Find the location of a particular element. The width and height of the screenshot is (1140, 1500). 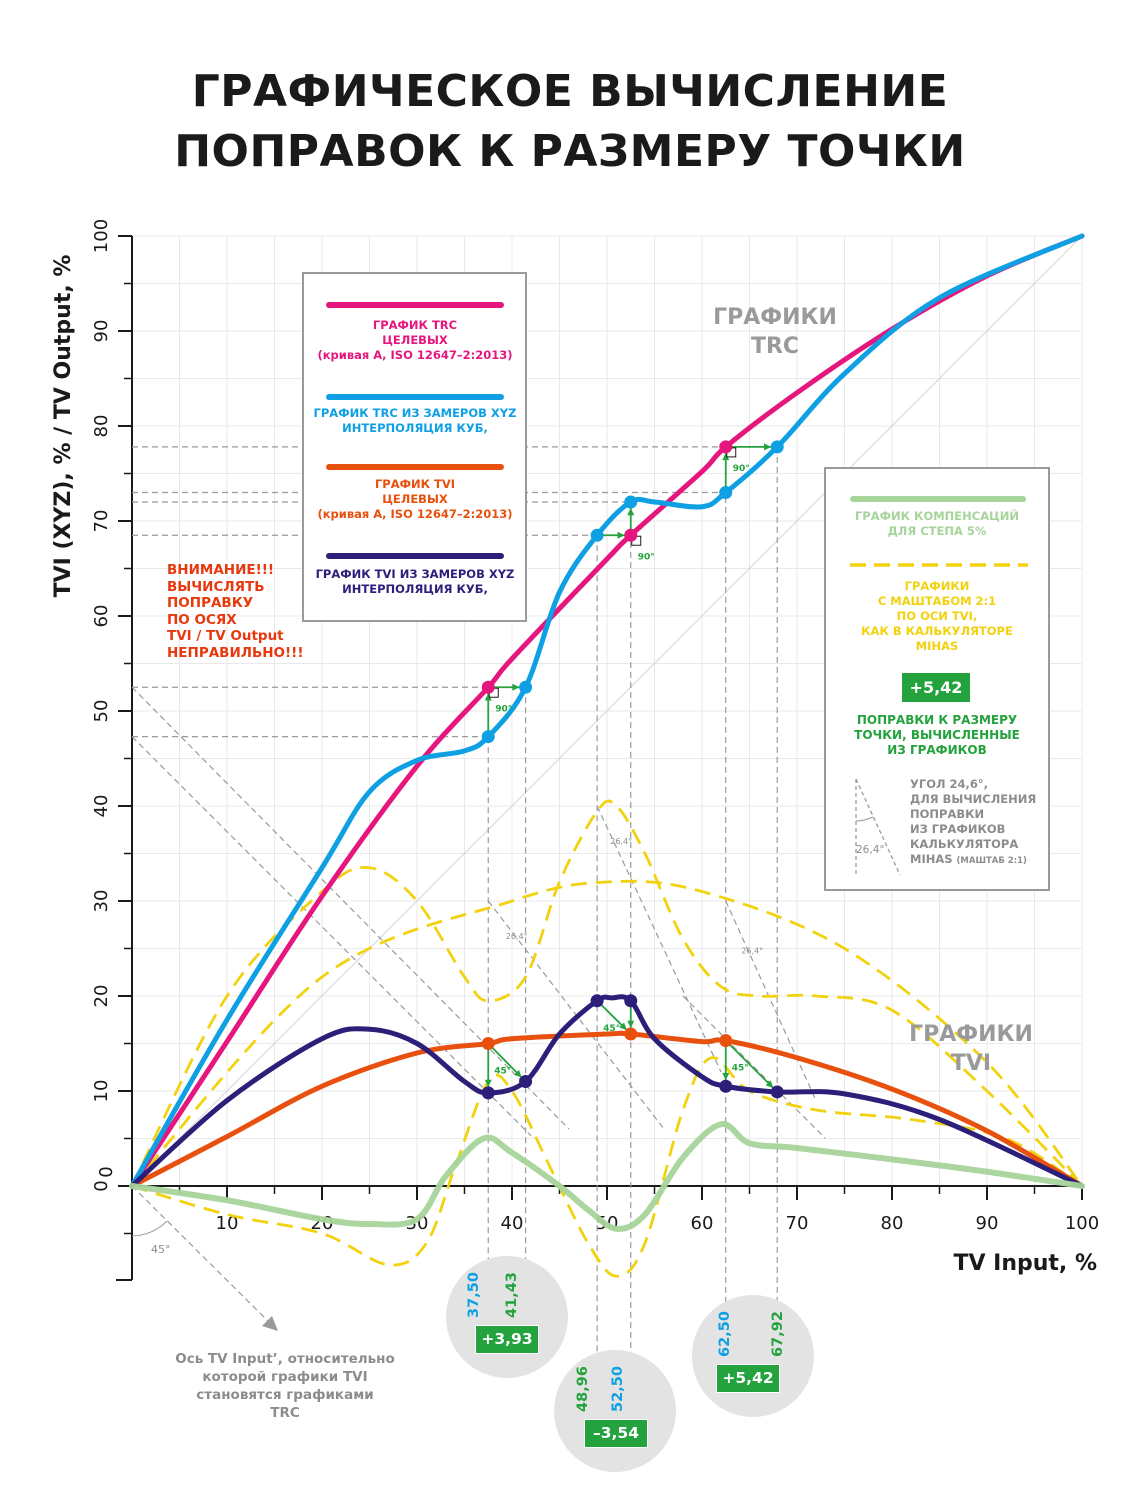

tvi-arrow-diag-3-head is located at coordinates (769, 1084).